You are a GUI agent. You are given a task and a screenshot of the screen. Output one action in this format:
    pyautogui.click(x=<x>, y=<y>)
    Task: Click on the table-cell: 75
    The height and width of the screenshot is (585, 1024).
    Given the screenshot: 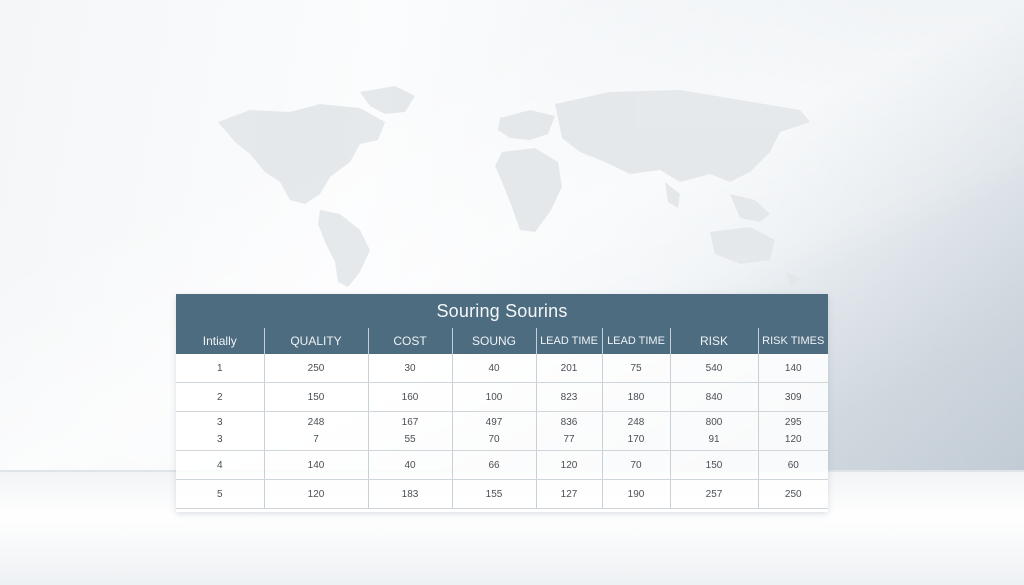 What is the action you would take?
    pyautogui.click(x=635, y=368)
    